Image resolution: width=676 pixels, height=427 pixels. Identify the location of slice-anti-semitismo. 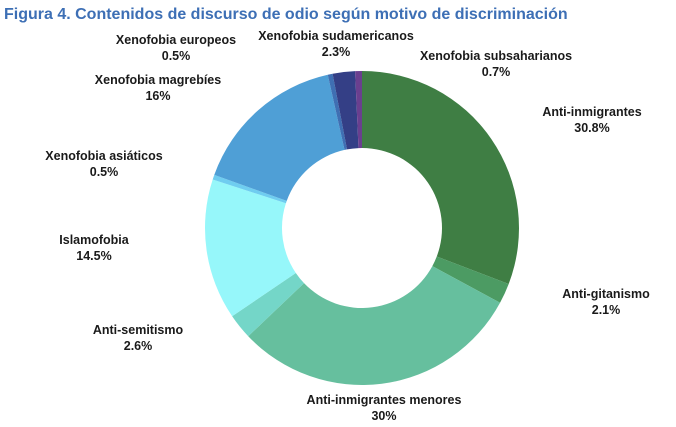
(268, 304).